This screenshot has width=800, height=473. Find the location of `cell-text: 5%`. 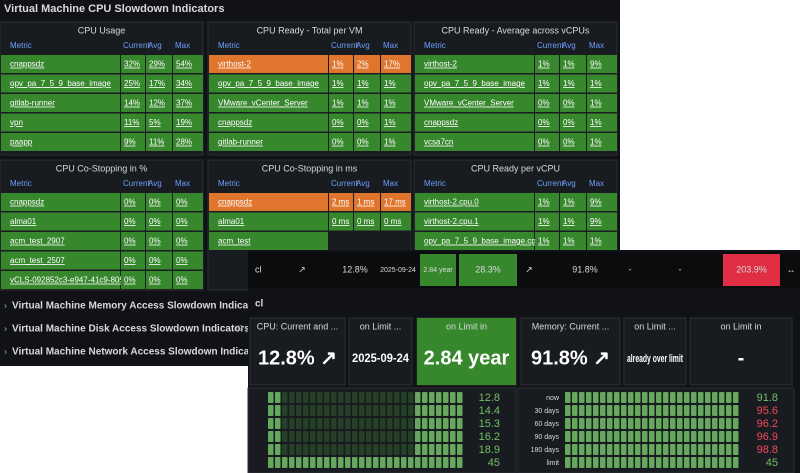

cell-text: 5% is located at coordinates (155, 122).